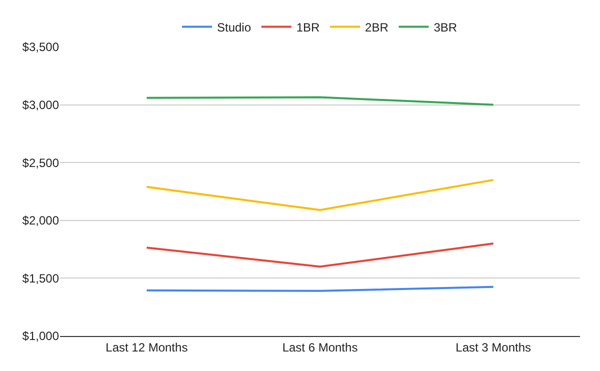 The image size is (600, 371). I want to click on y-tick-label: $1,500, so click(41, 278).